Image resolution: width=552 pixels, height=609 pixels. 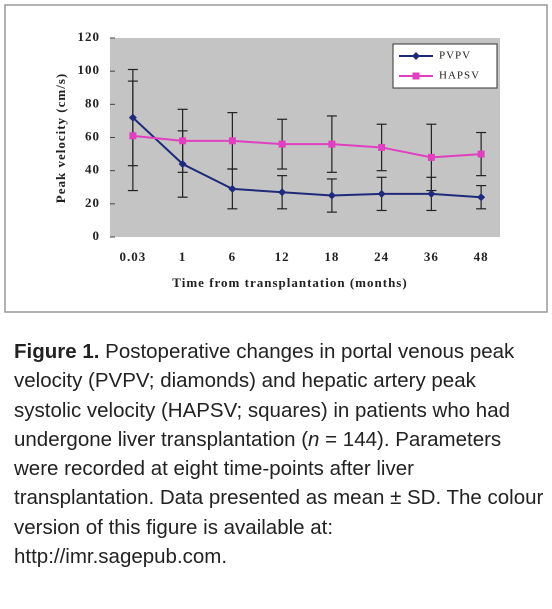 What do you see at coordinates (92, 202) in the screenshot?
I see `y-tick-label: 20` at bounding box center [92, 202].